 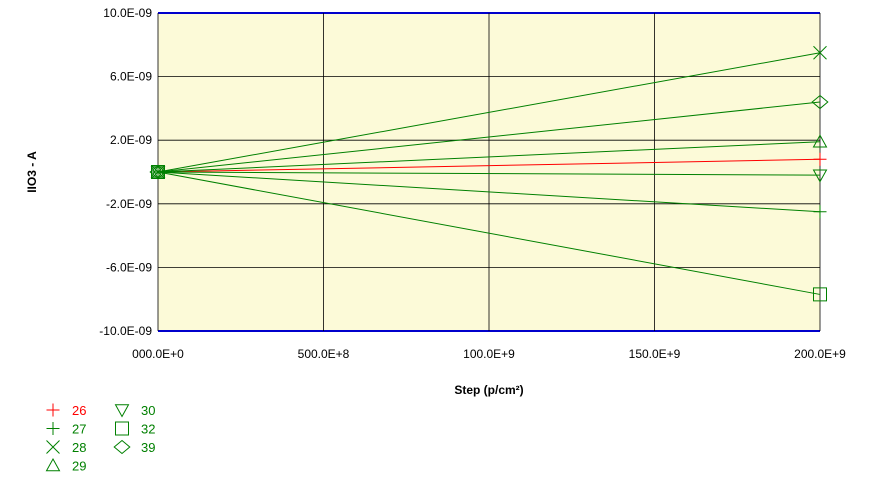 What do you see at coordinates (79, 466) in the screenshot?
I see `legend-label: 29` at bounding box center [79, 466].